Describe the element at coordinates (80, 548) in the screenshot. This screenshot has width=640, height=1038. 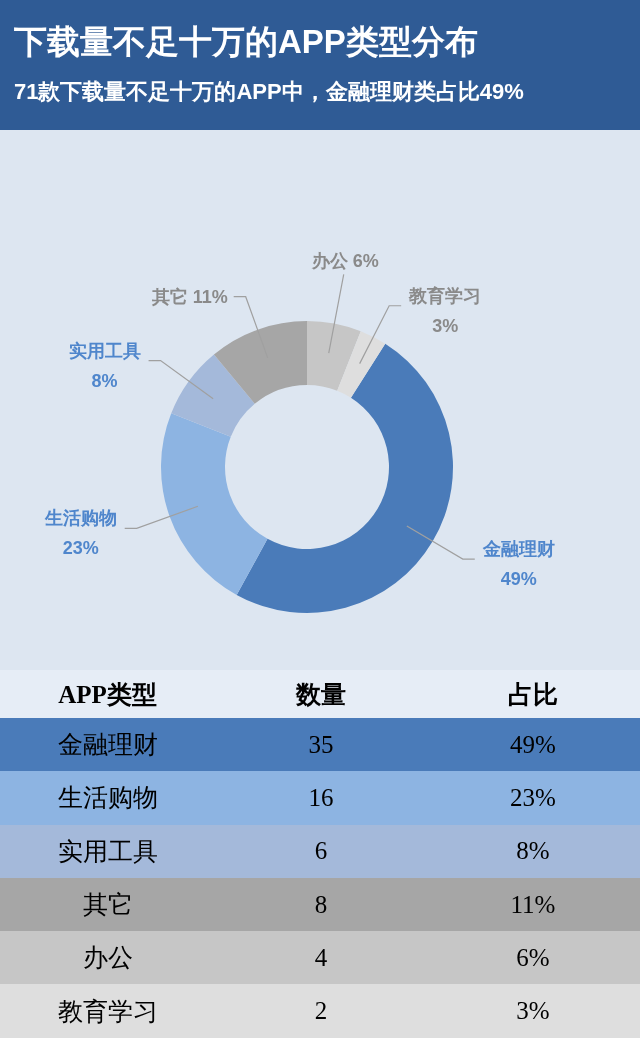
I see `data-label: 23%` at that location.